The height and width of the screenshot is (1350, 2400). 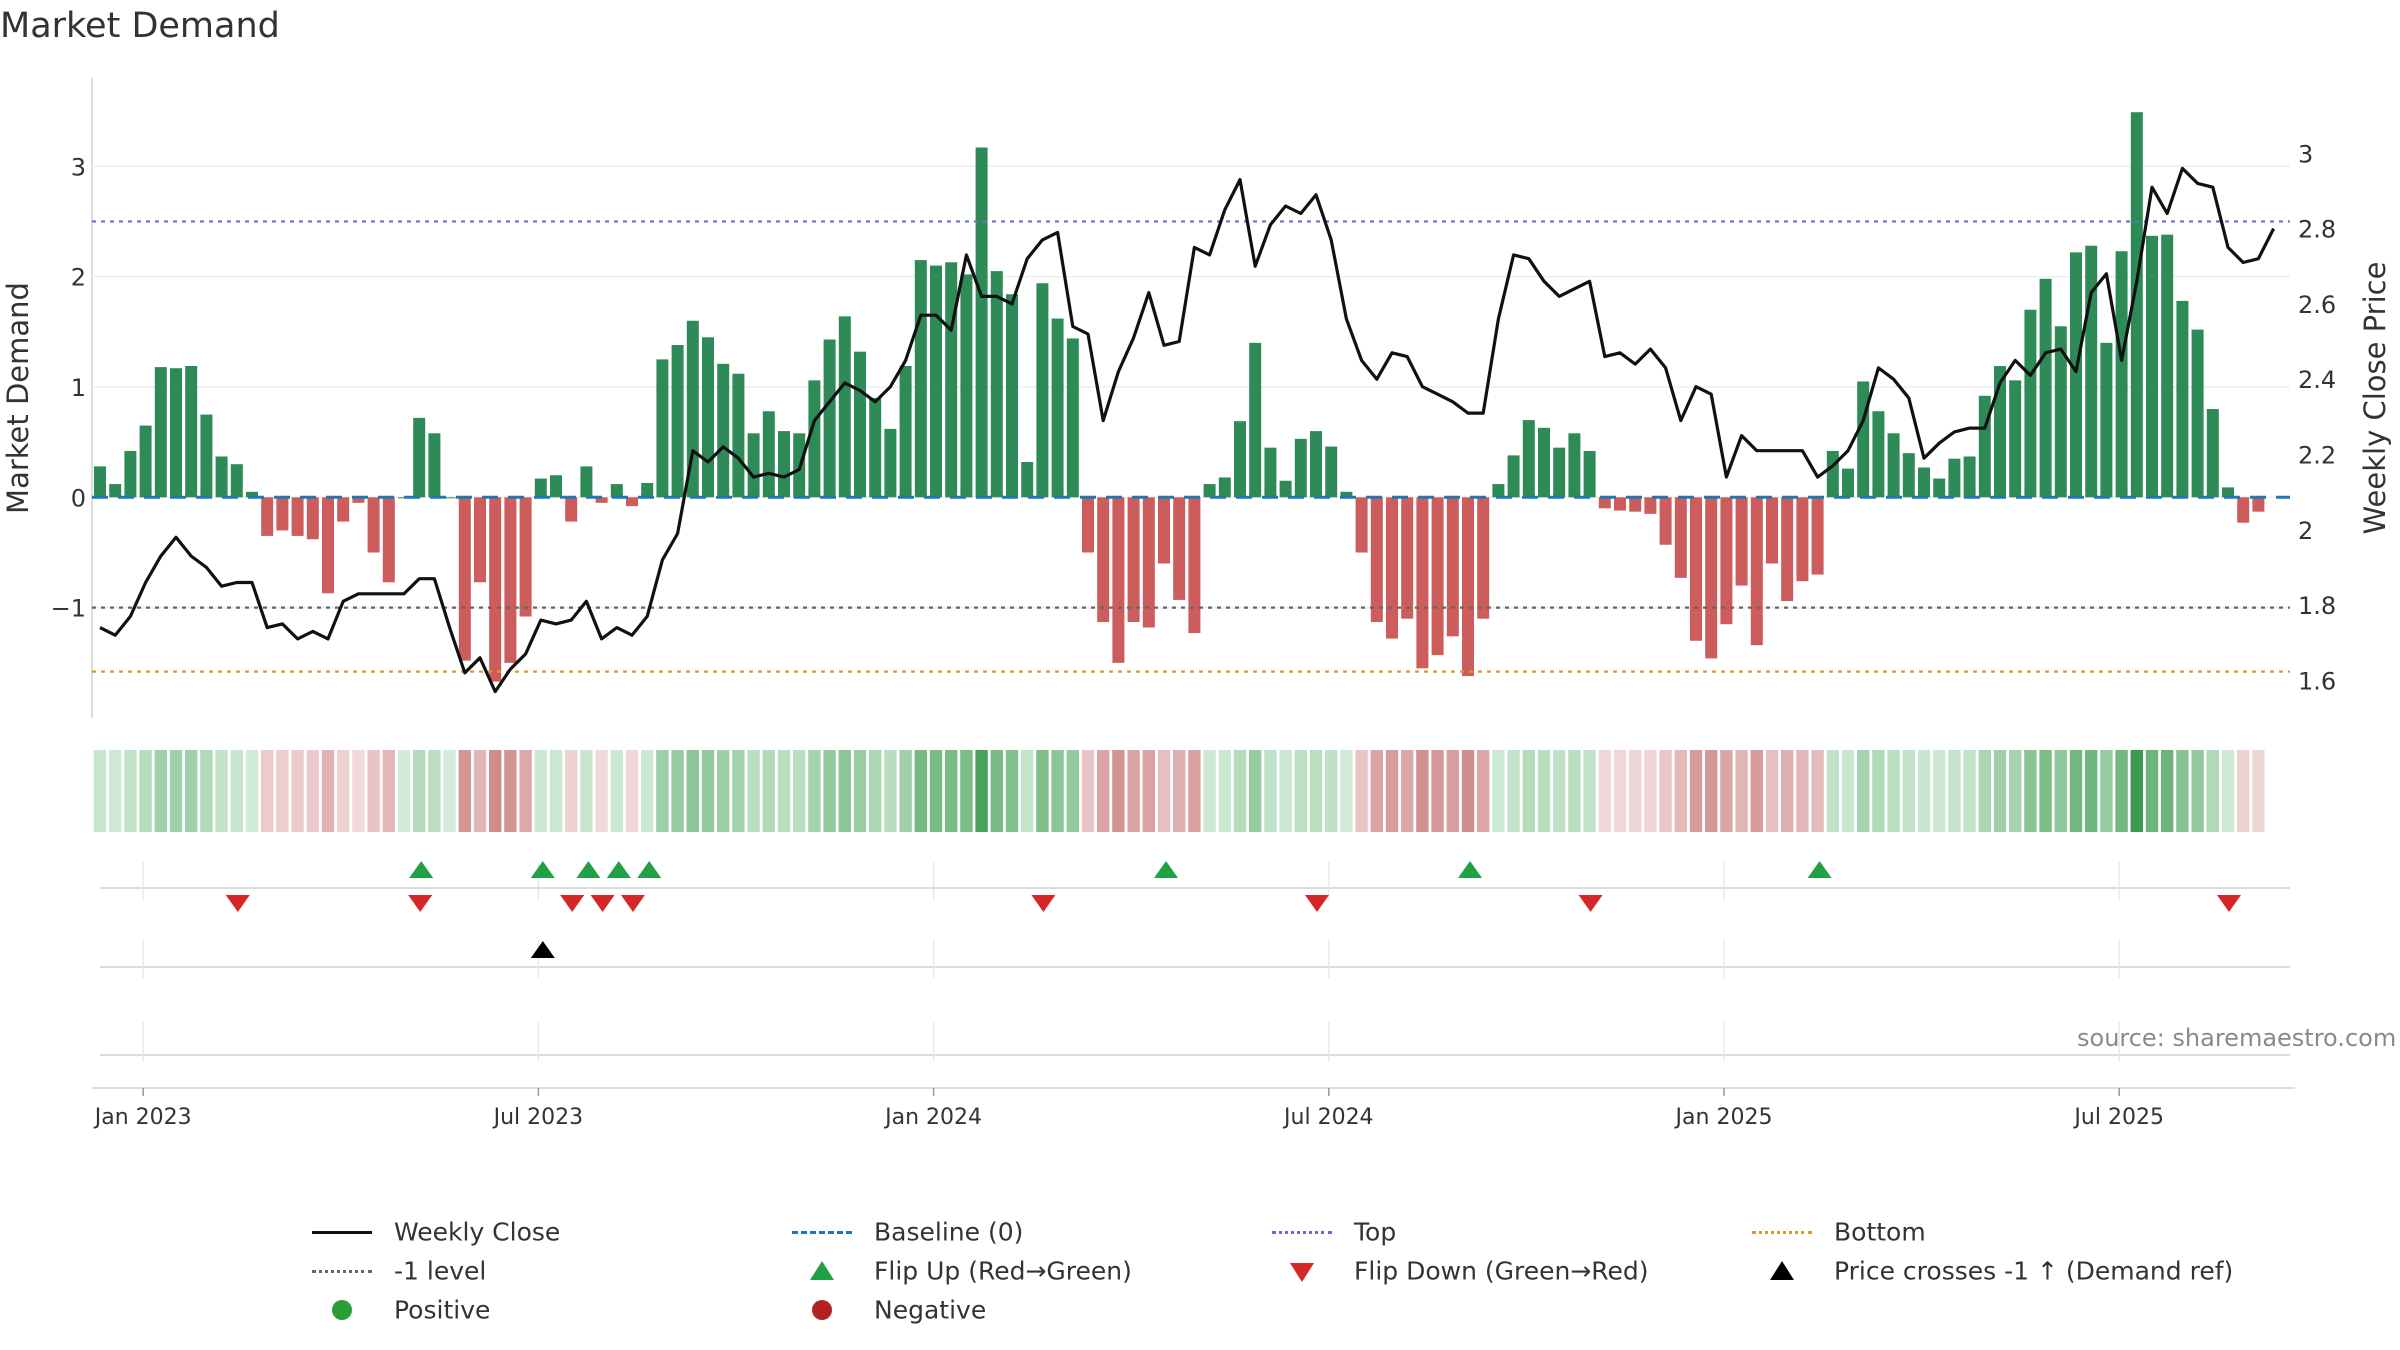 I want to click on y2-tick-label: 3, so click(x=2305, y=154).